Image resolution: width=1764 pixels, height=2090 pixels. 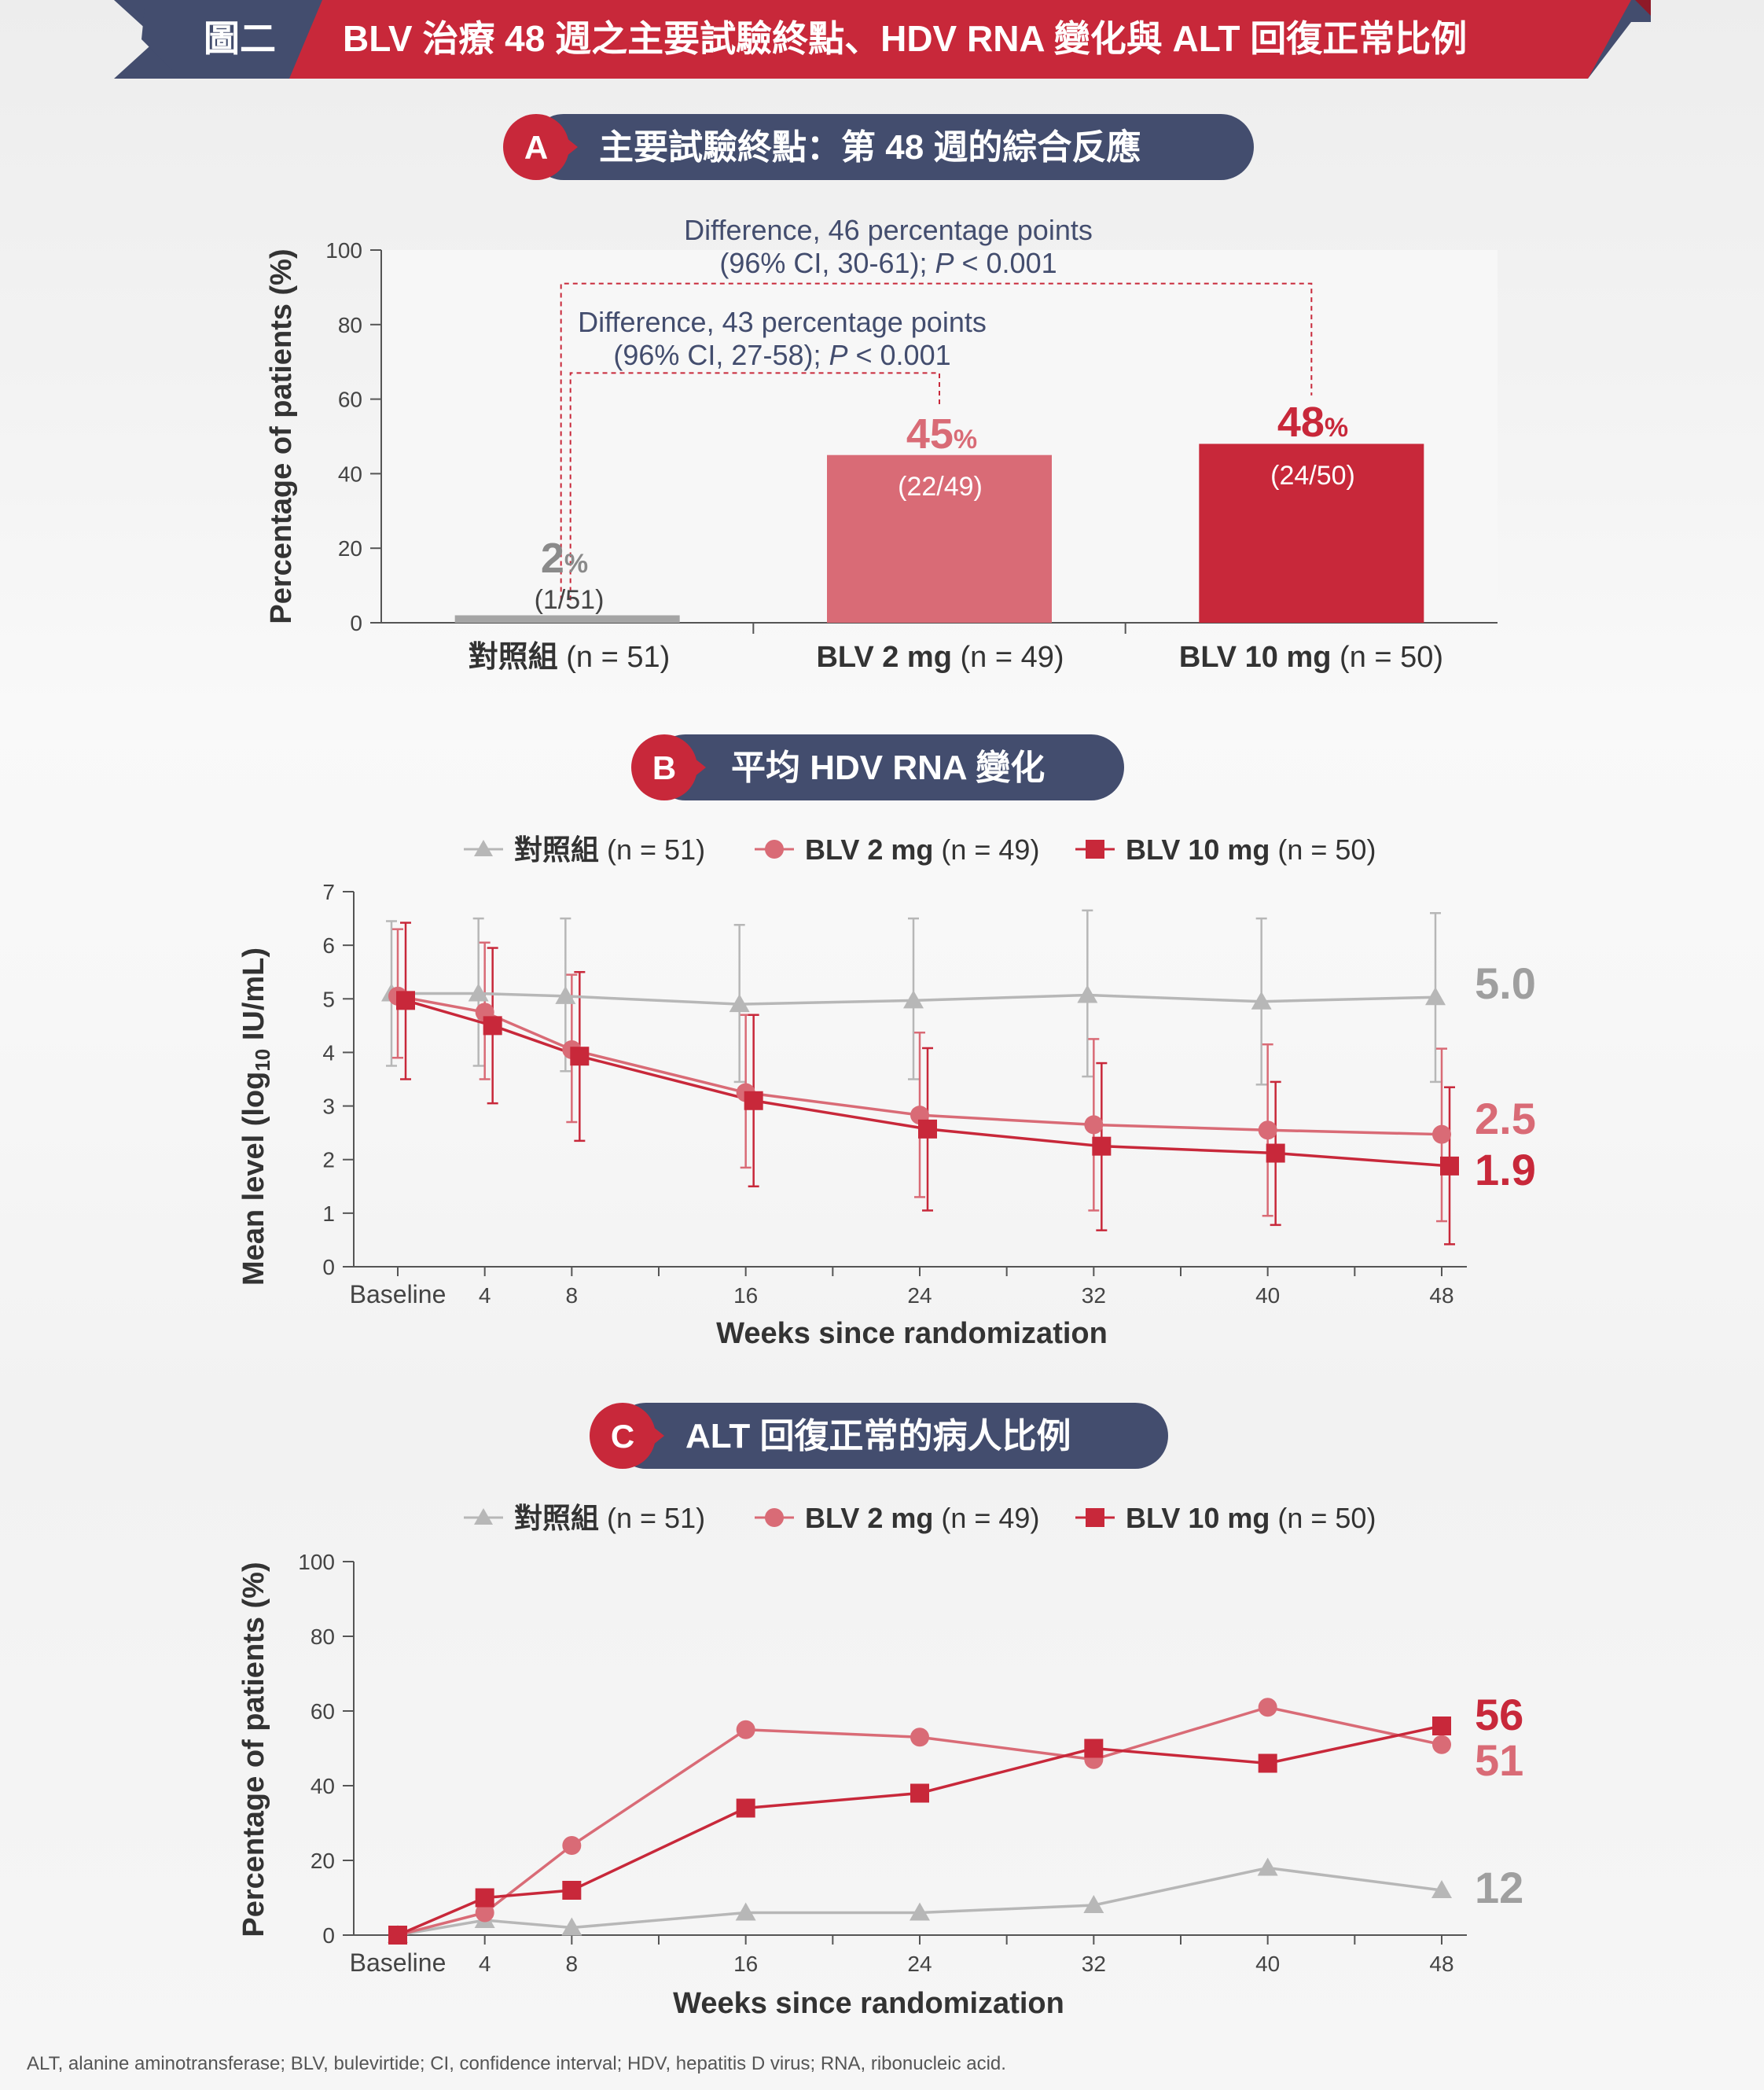 What do you see at coordinates (746, 1964) in the screenshot?
I see `x-tick-label: 16` at bounding box center [746, 1964].